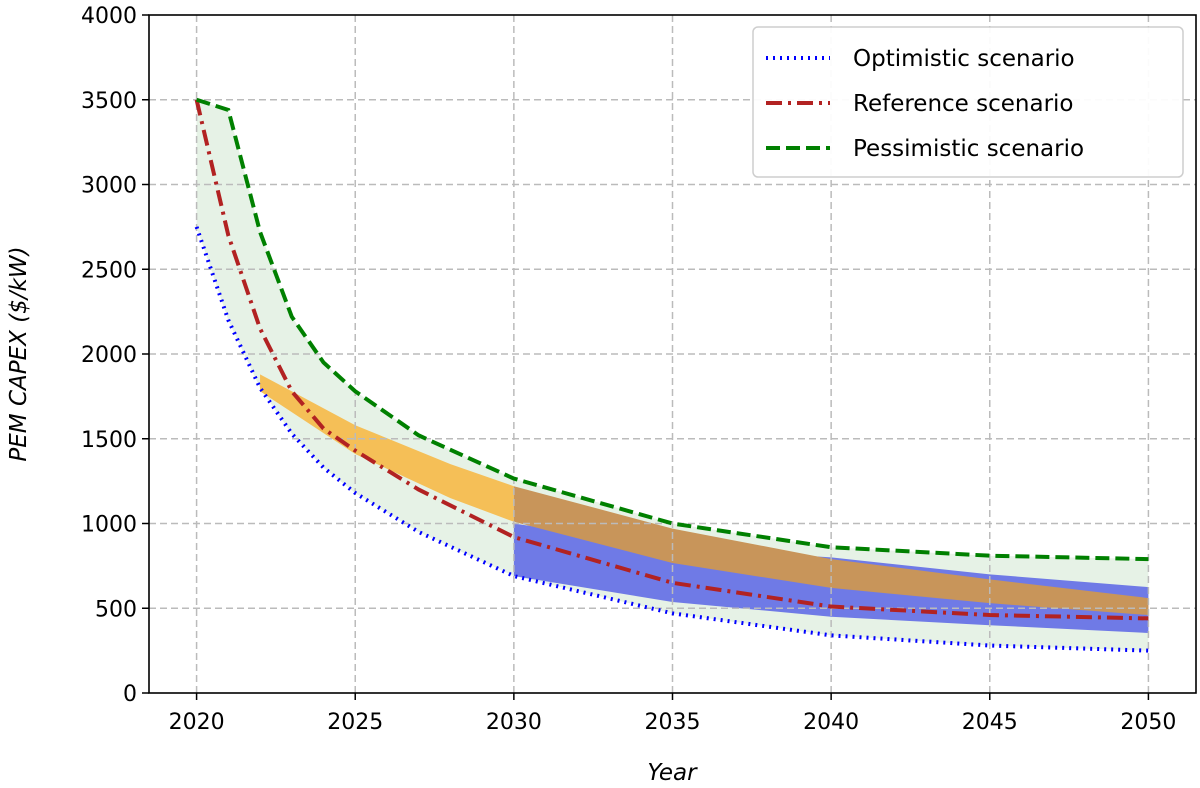 The width and height of the screenshot is (1200, 788). Describe the element at coordinates (355, 722) in the screenshot. I see `x-tick-label: 2025` at that location.